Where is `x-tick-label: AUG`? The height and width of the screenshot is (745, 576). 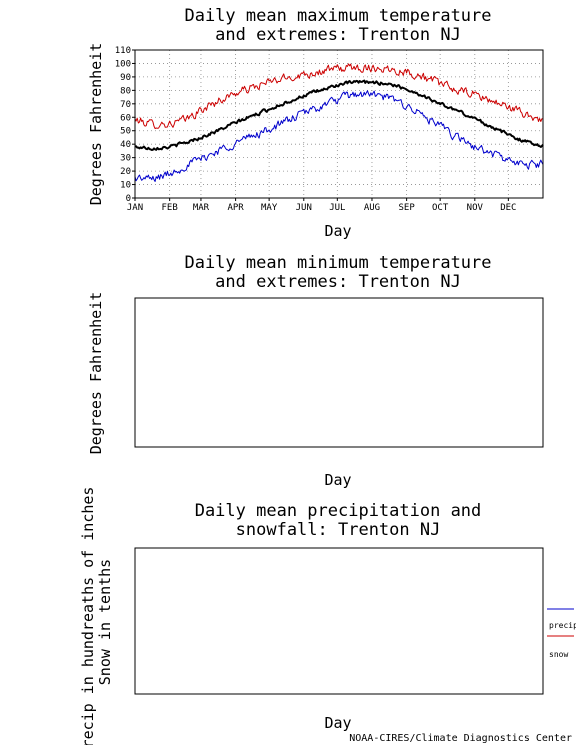
x-tick-label: AUG is located at coordinates (372, 208).